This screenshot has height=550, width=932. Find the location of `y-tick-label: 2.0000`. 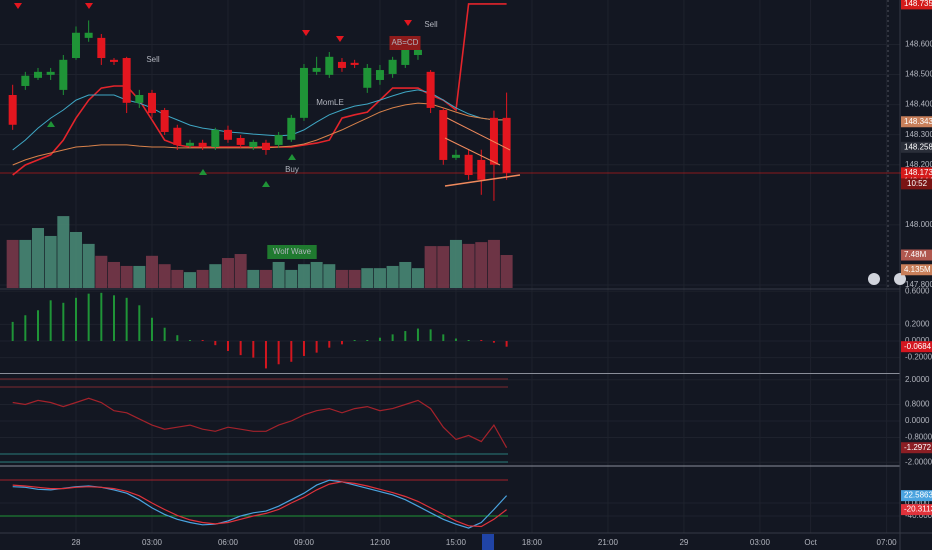

y-tick-label: 2.0000 is located at coordinates (917, 379).